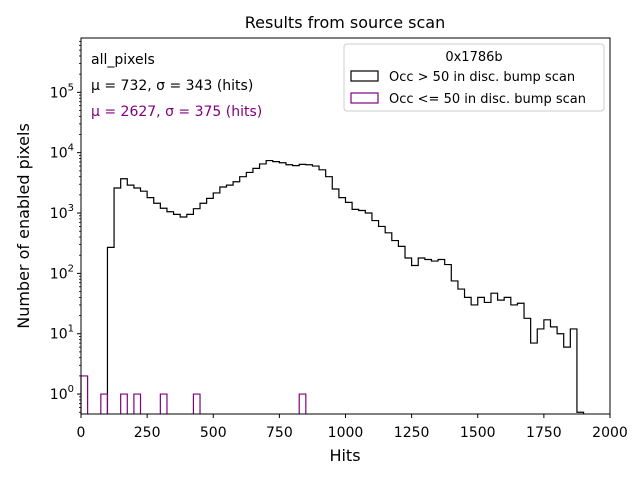 This screenshot has height=480, width=640. Describe the element at coordinates (610, 433) in the screenshot. I see `x-tick-label-8: 2000` at that location.